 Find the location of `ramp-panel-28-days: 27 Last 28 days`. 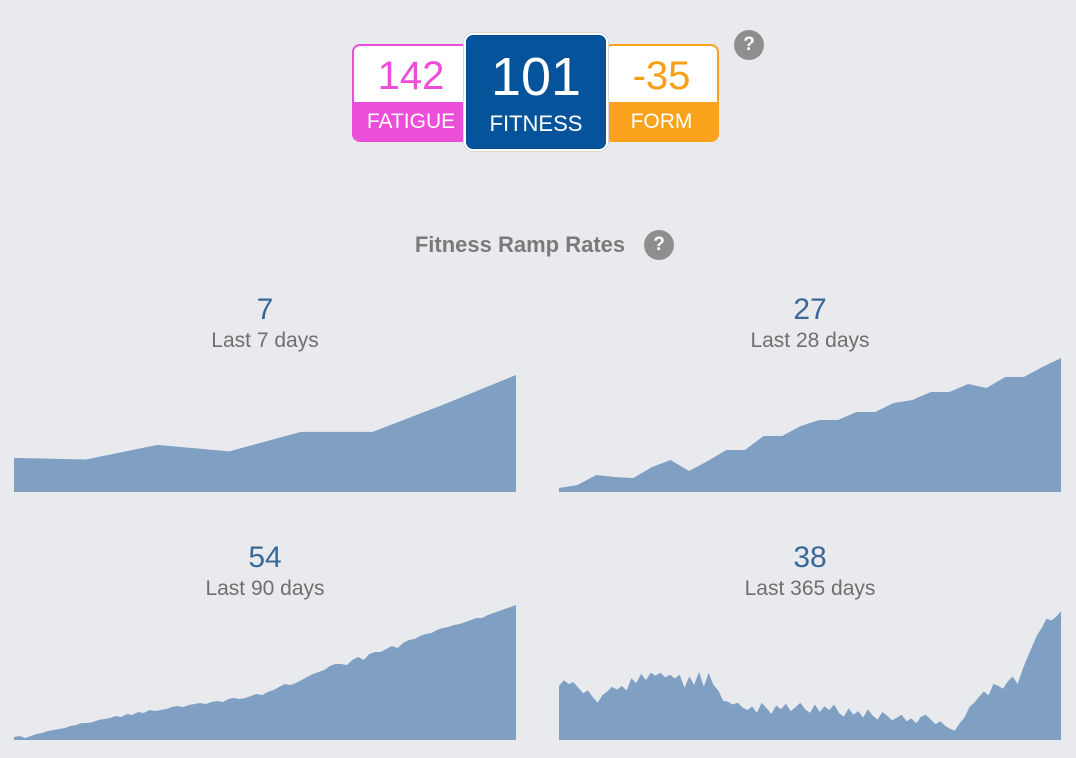

ramp-panel-28-days: 27 Last 28 days is located at coordinates (810, 391).